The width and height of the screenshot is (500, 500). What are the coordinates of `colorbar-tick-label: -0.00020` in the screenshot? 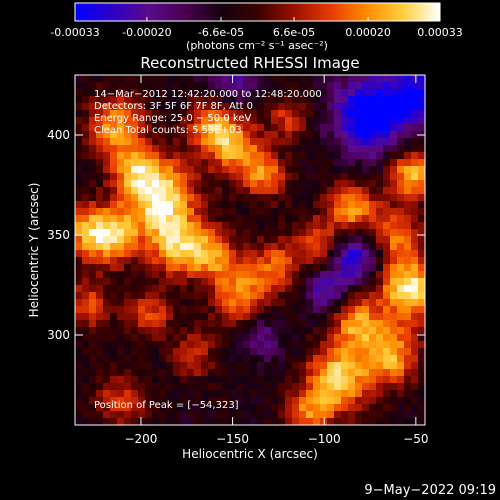 It's located at (146, 32).